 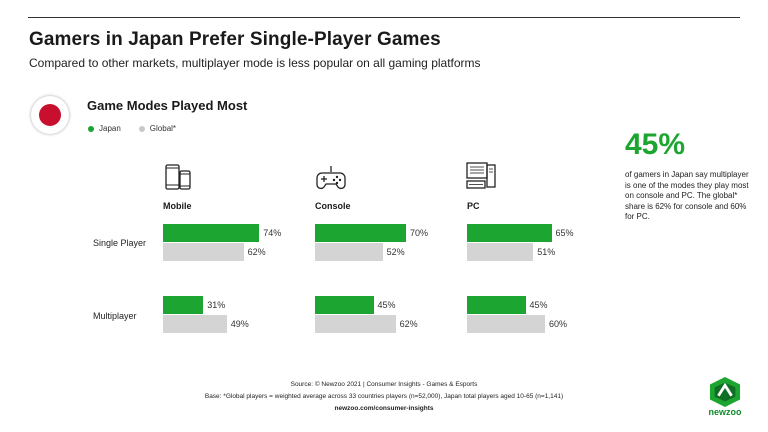 I want to click on legend-item-global: Global*, so click(x=157, y=128).